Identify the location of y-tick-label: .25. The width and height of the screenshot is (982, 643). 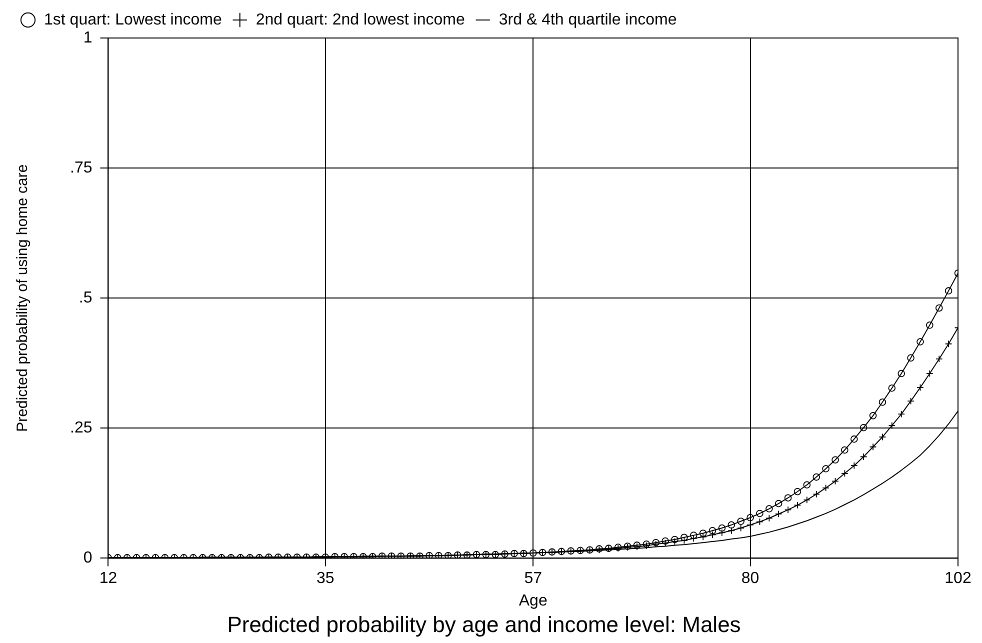
(81, 428).